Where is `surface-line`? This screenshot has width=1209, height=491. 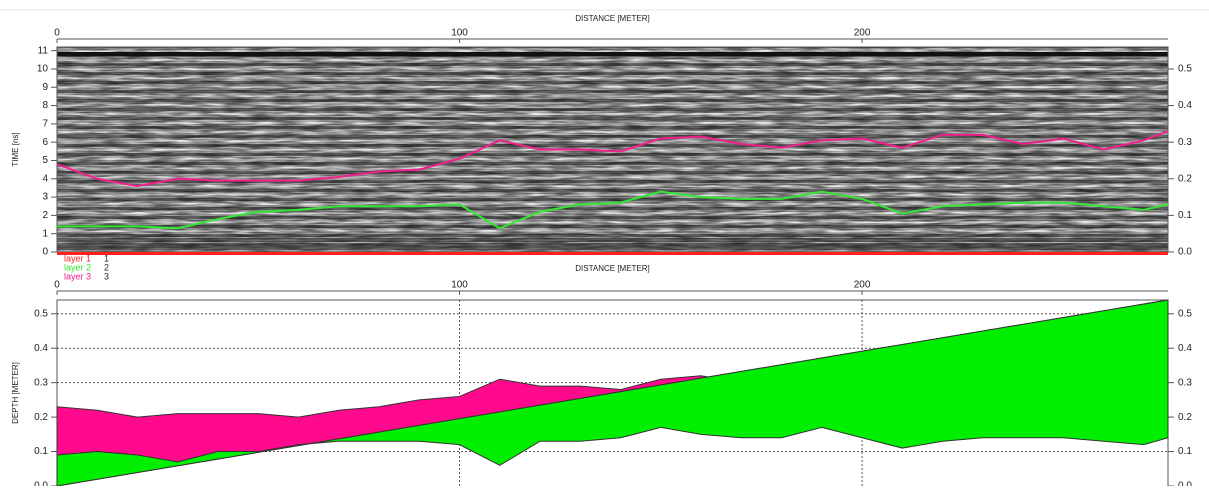
surface-line is located at coordinates (612, 54).